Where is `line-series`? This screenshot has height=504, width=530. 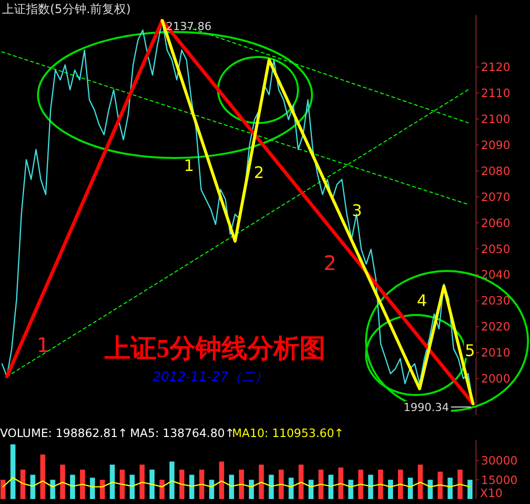 line-series is located at coordinates (236, 482).